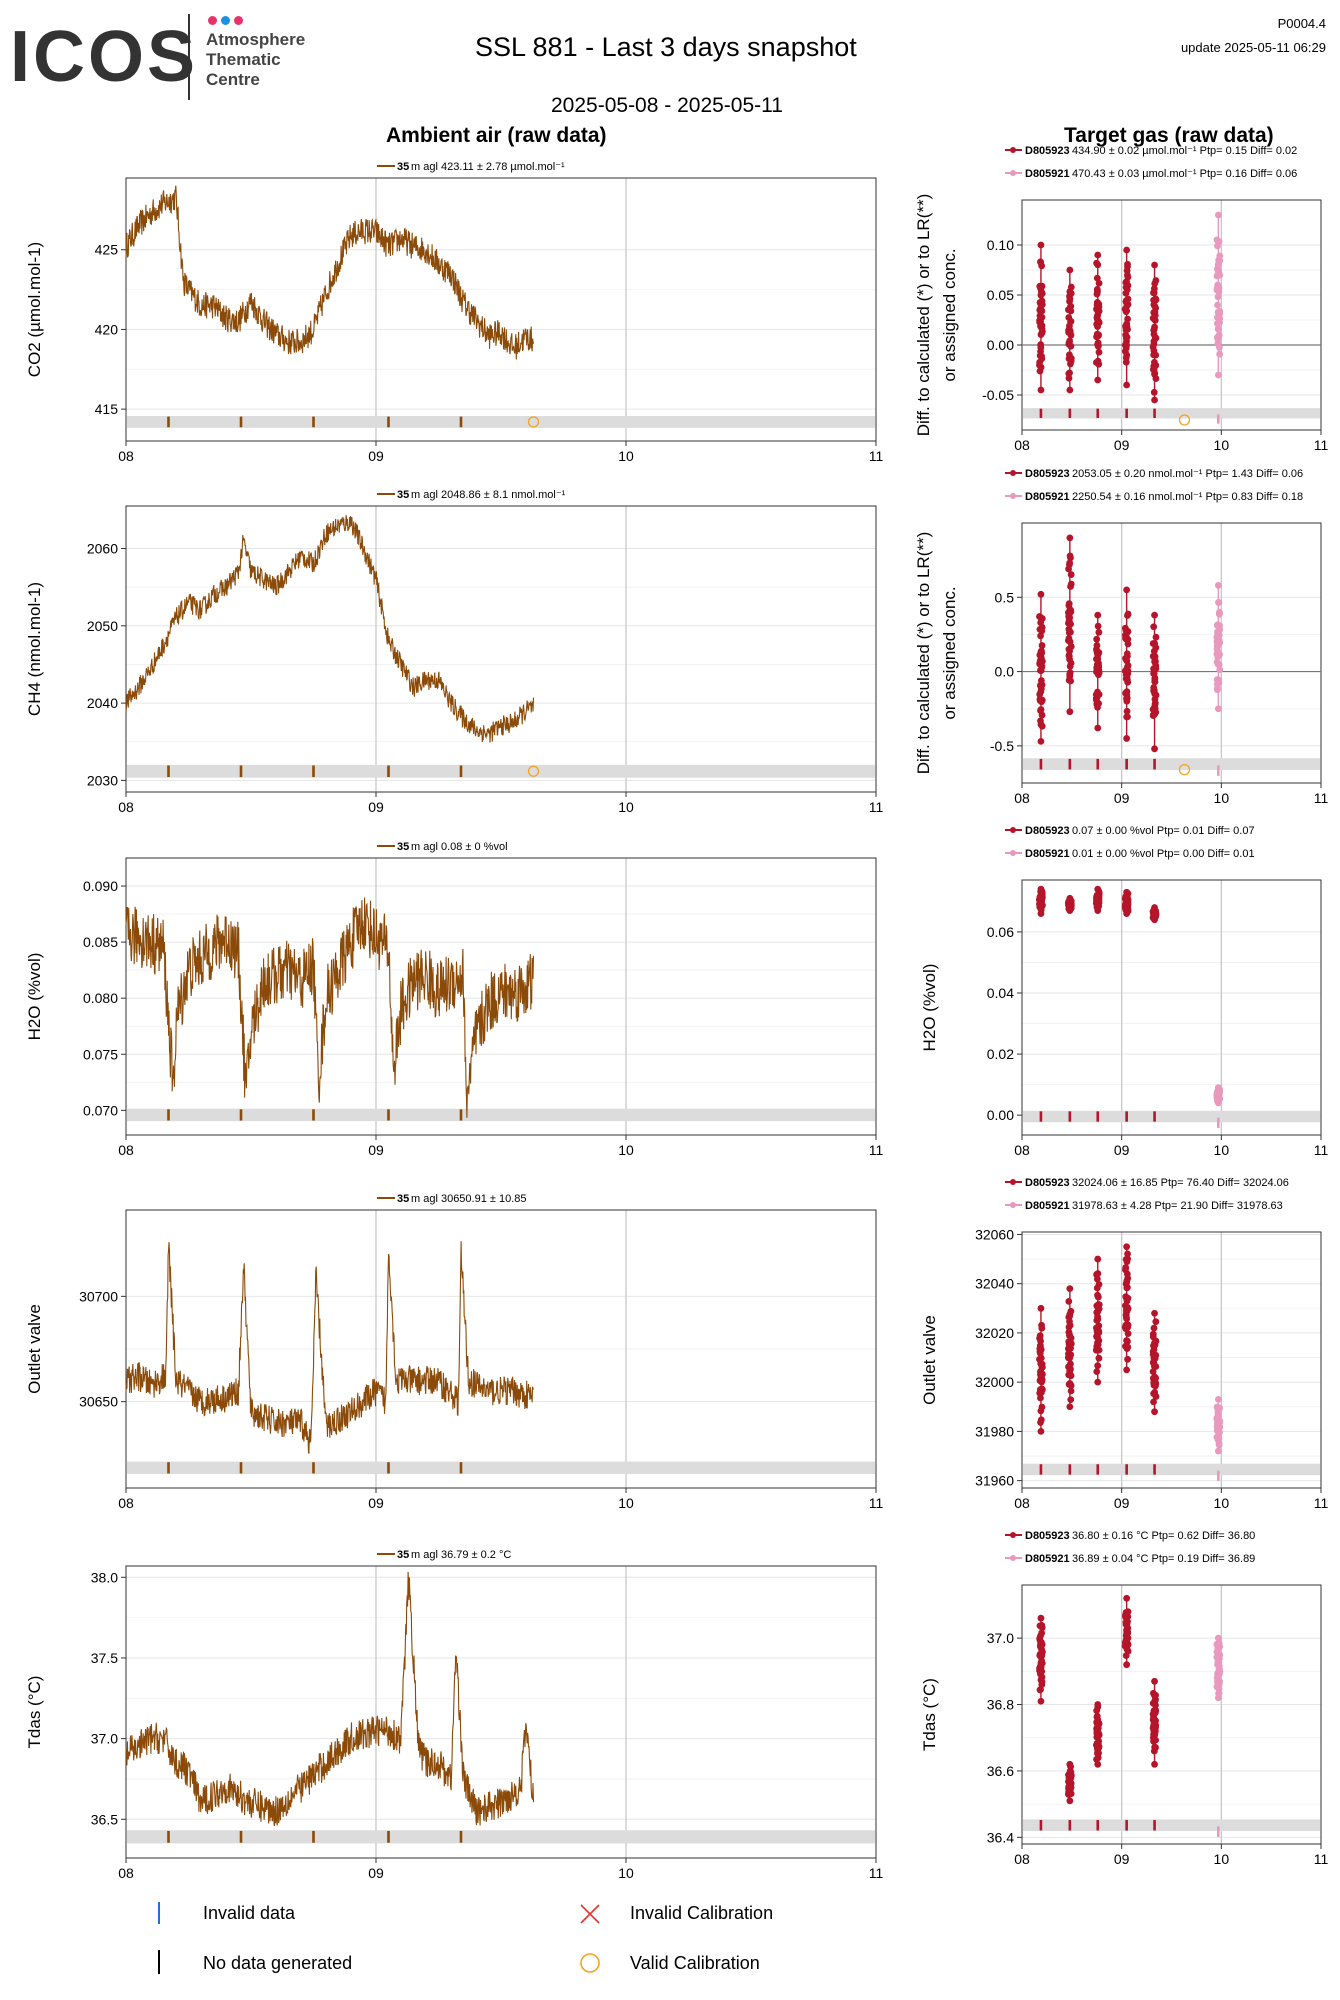 This screenshot has width=1340, height=2000. What do you see at coordinates (104, 1739) in the screenshot?
I see `y-tick-label: 37.0` at bounding box center [104, 1739].